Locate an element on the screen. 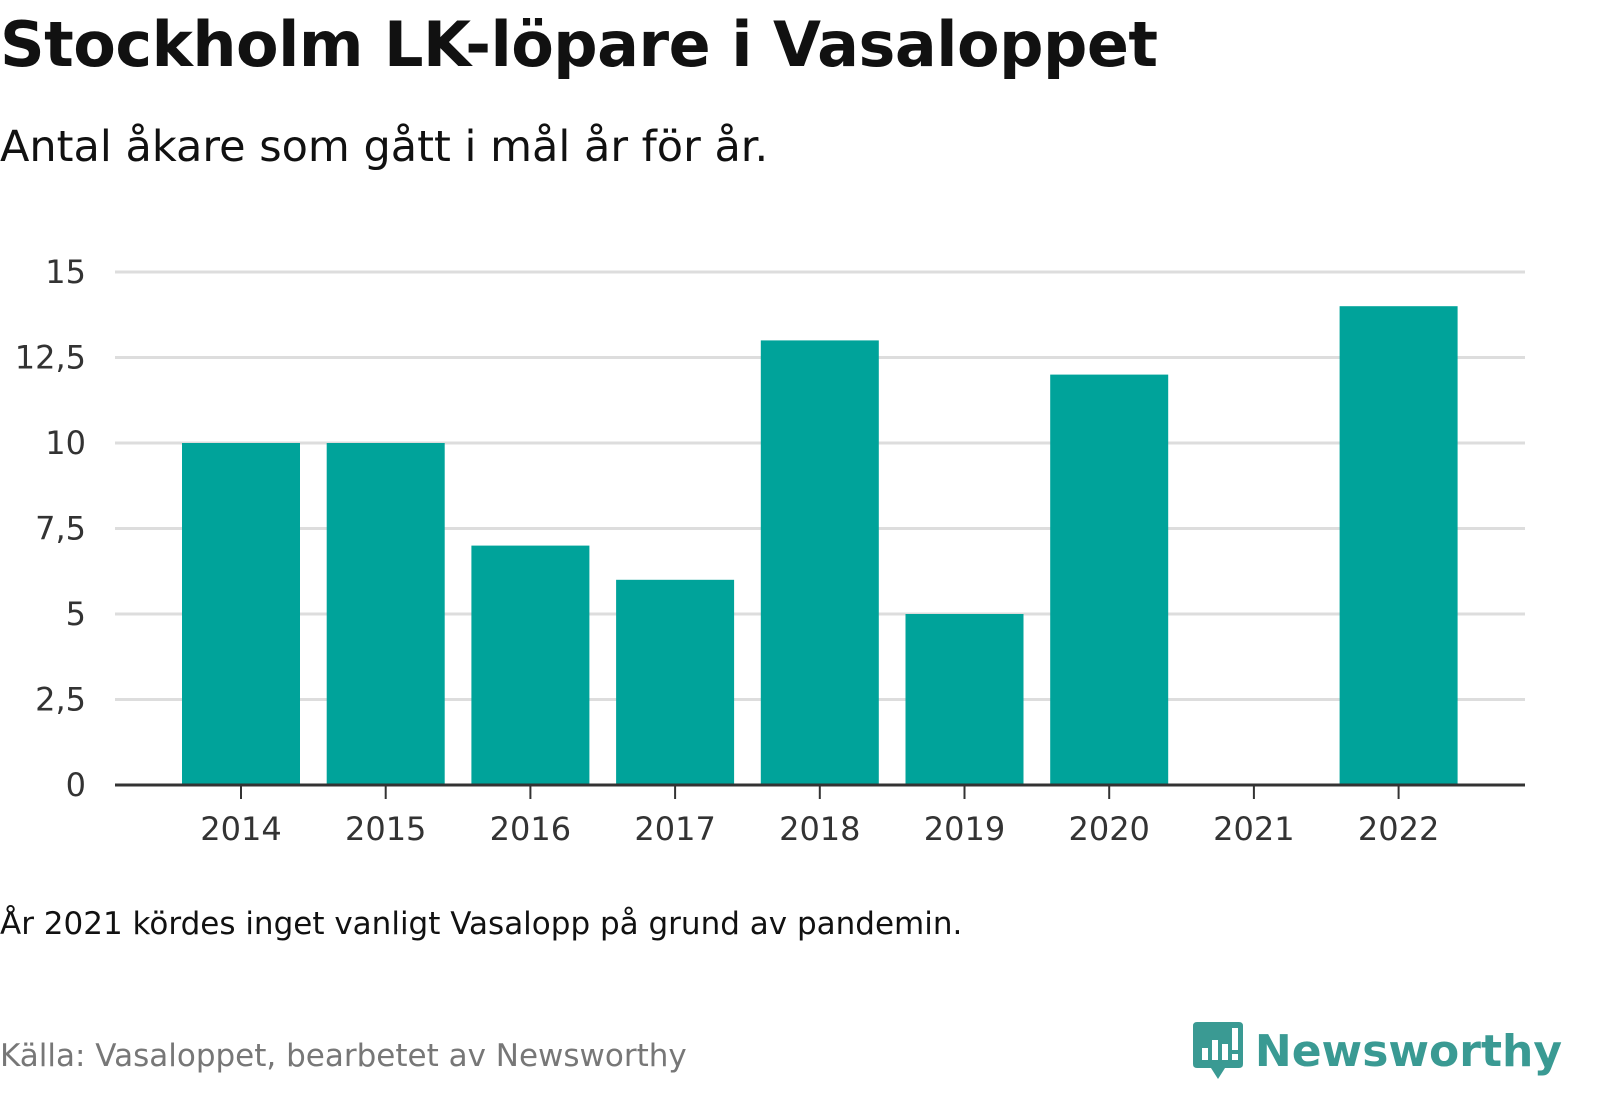  bar-2017 is located at coordinates (675, 682).